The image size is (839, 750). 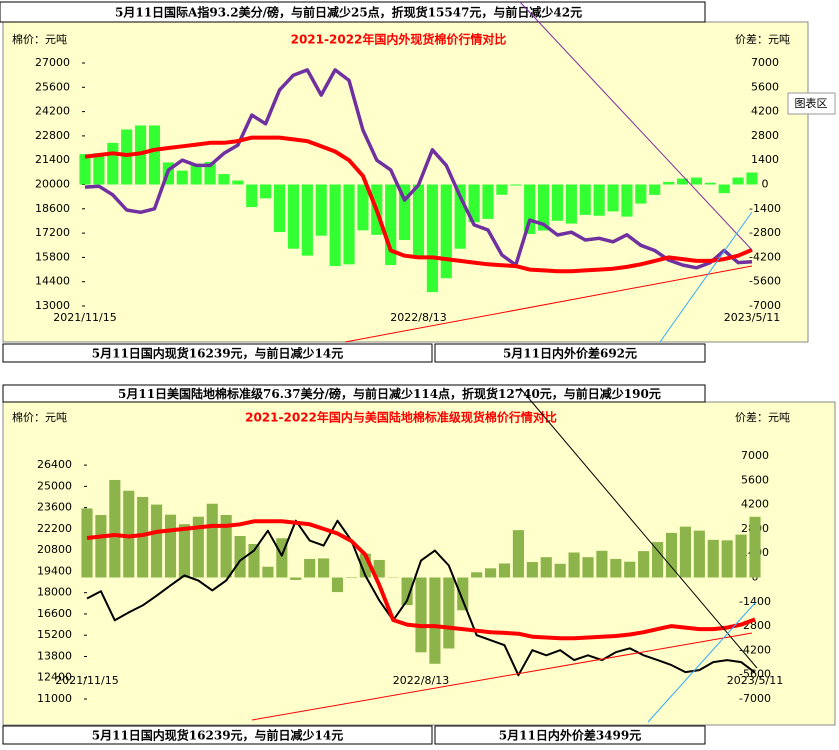 I want to click on y-tick-label: 22200, so click(x=54, y=528).